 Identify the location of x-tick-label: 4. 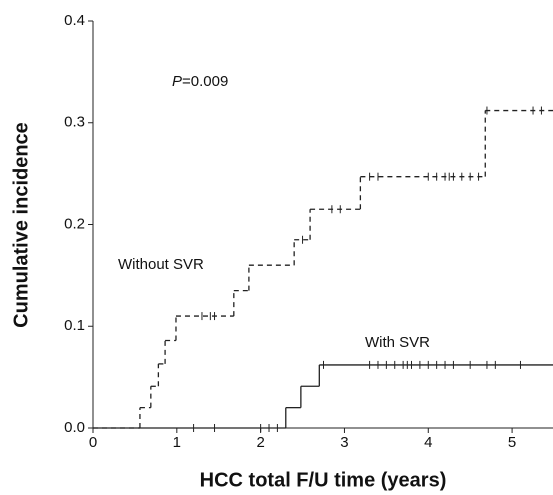
(428, 442).